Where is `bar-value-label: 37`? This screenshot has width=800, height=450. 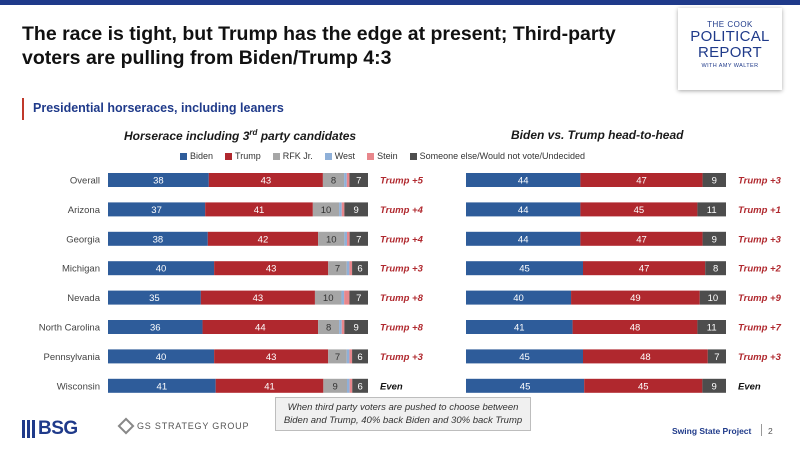
bar-value-label: 37 is located at coordinates (156, 210).